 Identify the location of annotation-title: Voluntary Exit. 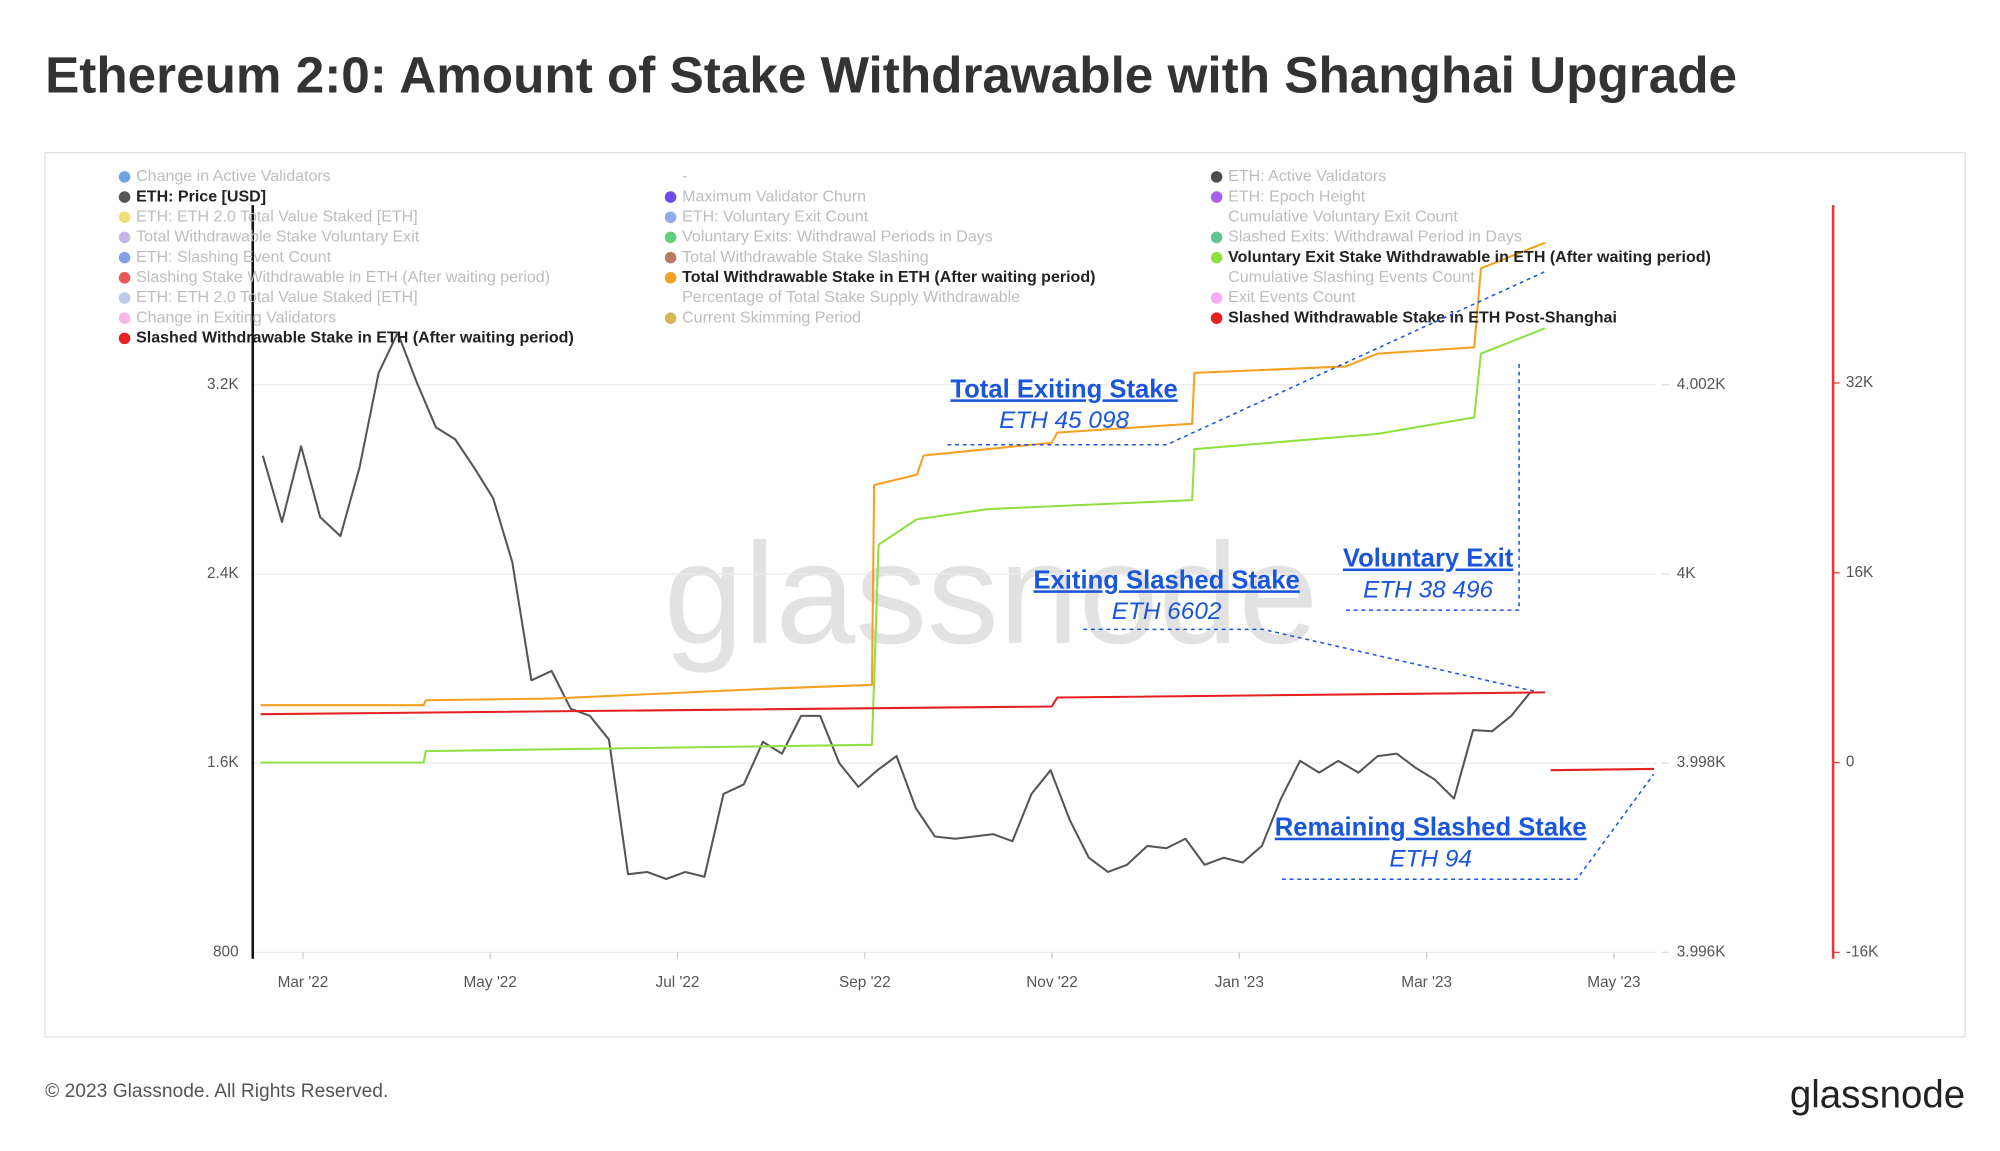
(1428, 559).